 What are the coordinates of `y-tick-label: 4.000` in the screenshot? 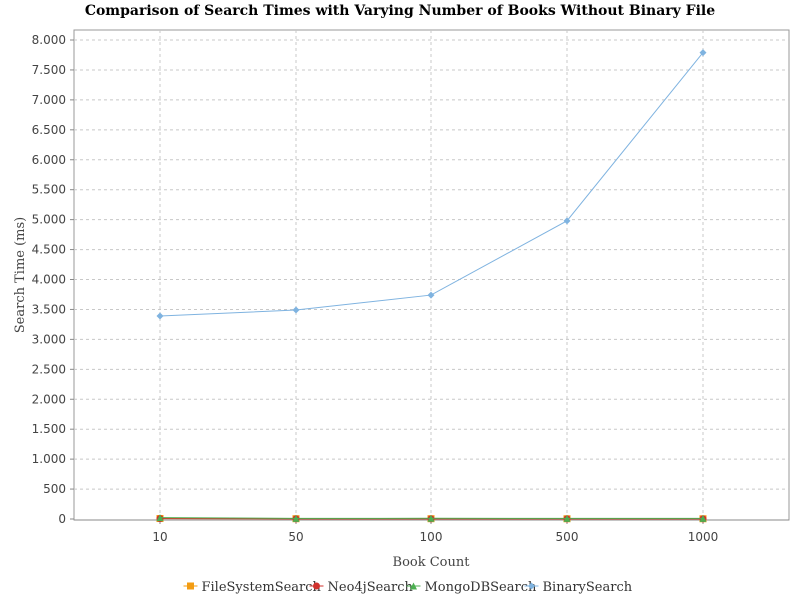 It's located at (49, 280).